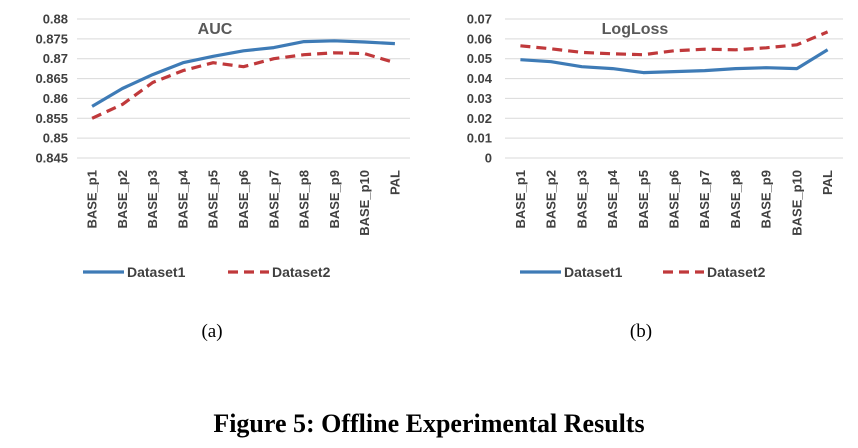  Describe the element at coordinates (51, 118) in the screenshot. I see `y-tick-label: 0.855` at that location.